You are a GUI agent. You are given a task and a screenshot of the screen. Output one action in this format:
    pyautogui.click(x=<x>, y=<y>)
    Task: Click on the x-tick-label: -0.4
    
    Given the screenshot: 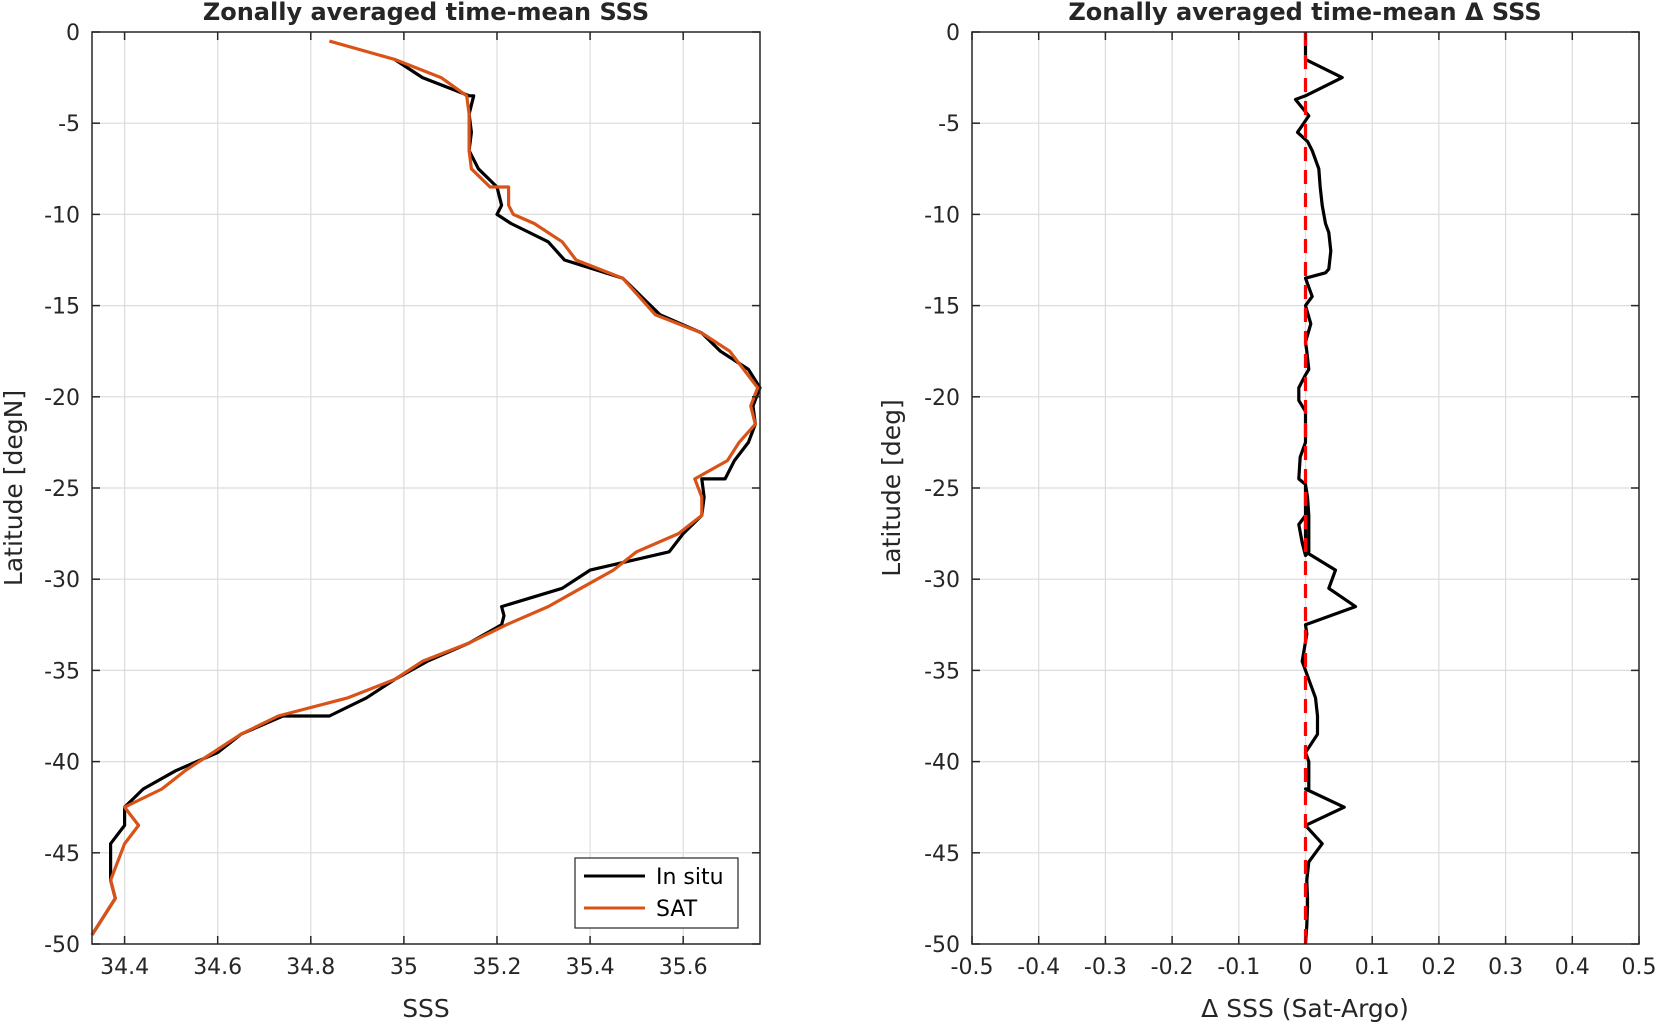 What is the action you would take?
    pyautogui.click(x=1038, y=967)
    